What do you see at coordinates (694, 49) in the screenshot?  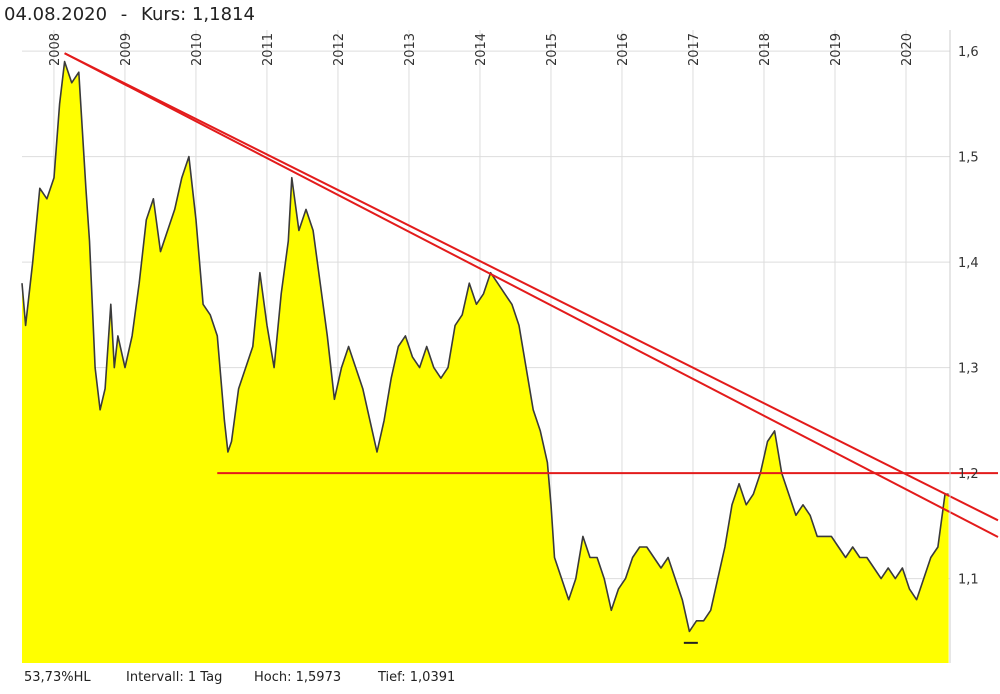 I see `x-tick-label: 2017` at bounding box center [694, 49].